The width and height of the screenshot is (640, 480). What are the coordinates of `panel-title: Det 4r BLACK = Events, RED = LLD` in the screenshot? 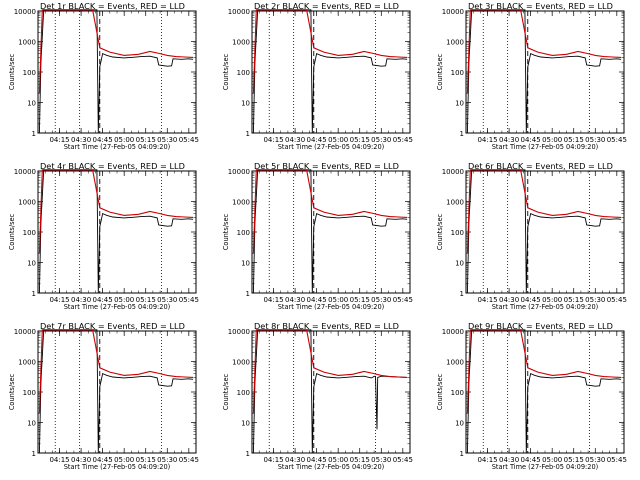 It's located at (112, 166).